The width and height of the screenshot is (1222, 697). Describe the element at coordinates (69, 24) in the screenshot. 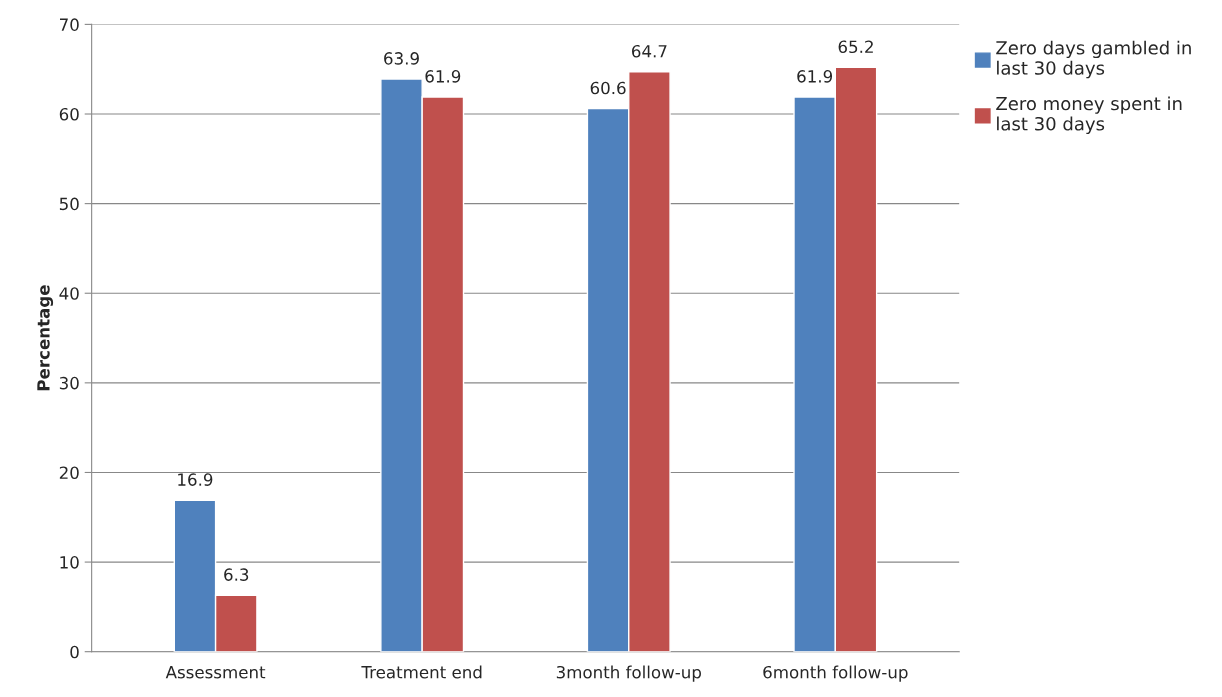

I see `y-tick-label: 70` at that location.